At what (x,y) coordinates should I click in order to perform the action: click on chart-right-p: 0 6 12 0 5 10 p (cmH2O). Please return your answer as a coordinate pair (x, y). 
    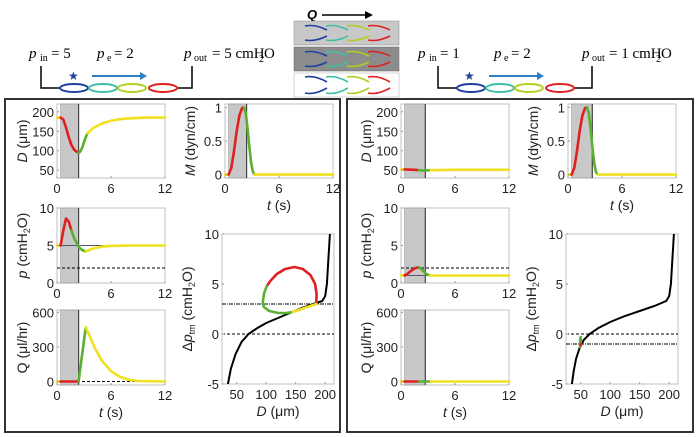
    Looking at the image, I should click on (437, 251).